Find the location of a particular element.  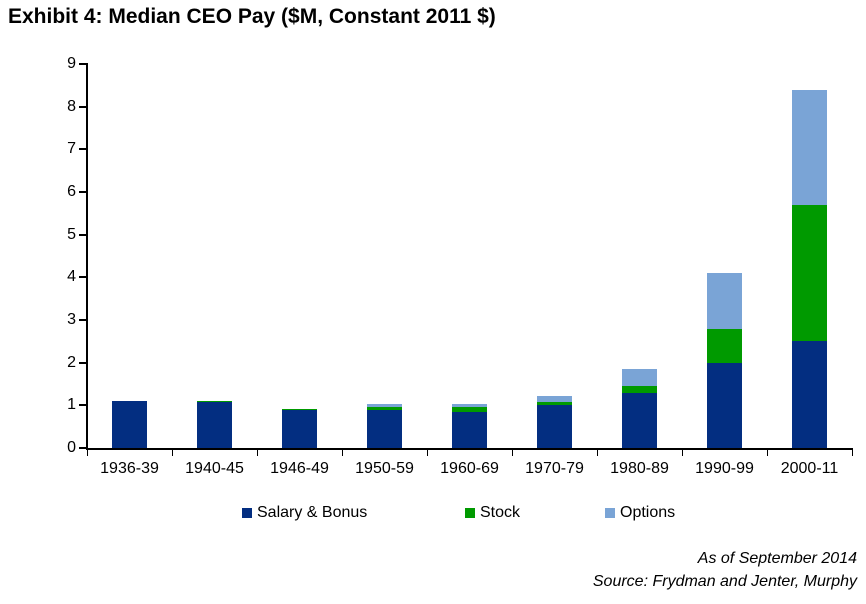

legend-label: Salary & Bonus is located at coordinates (312, 512).